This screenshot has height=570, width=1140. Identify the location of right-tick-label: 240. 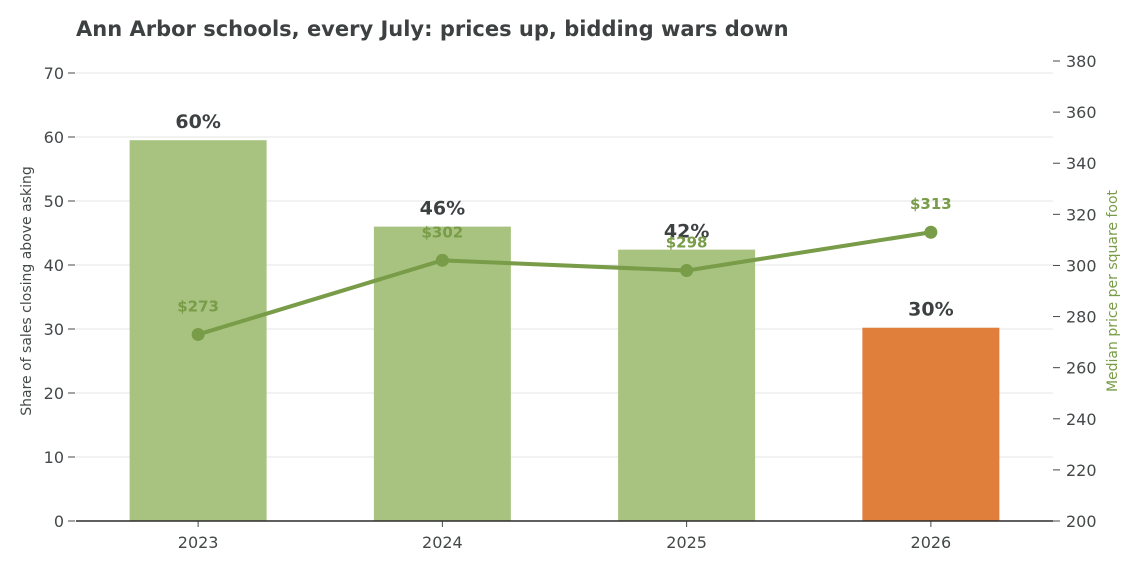
(1081, 419).